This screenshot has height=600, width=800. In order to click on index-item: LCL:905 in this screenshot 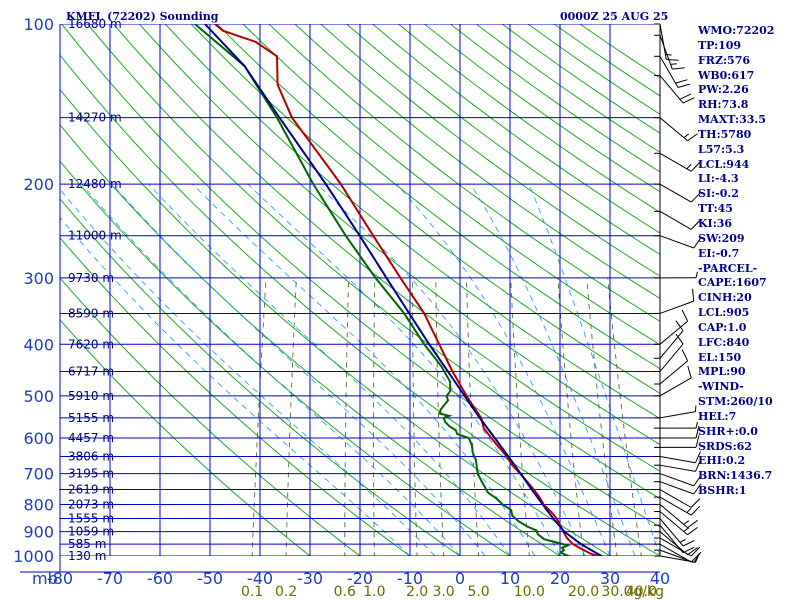, I will do `click(724, 313)`.